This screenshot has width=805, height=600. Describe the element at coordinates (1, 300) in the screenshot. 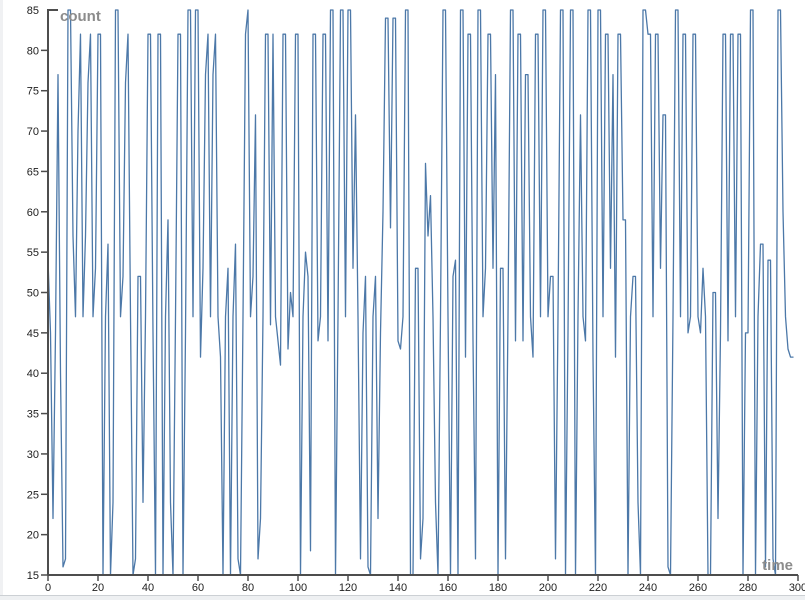

I see `window-edge-left` at that location.